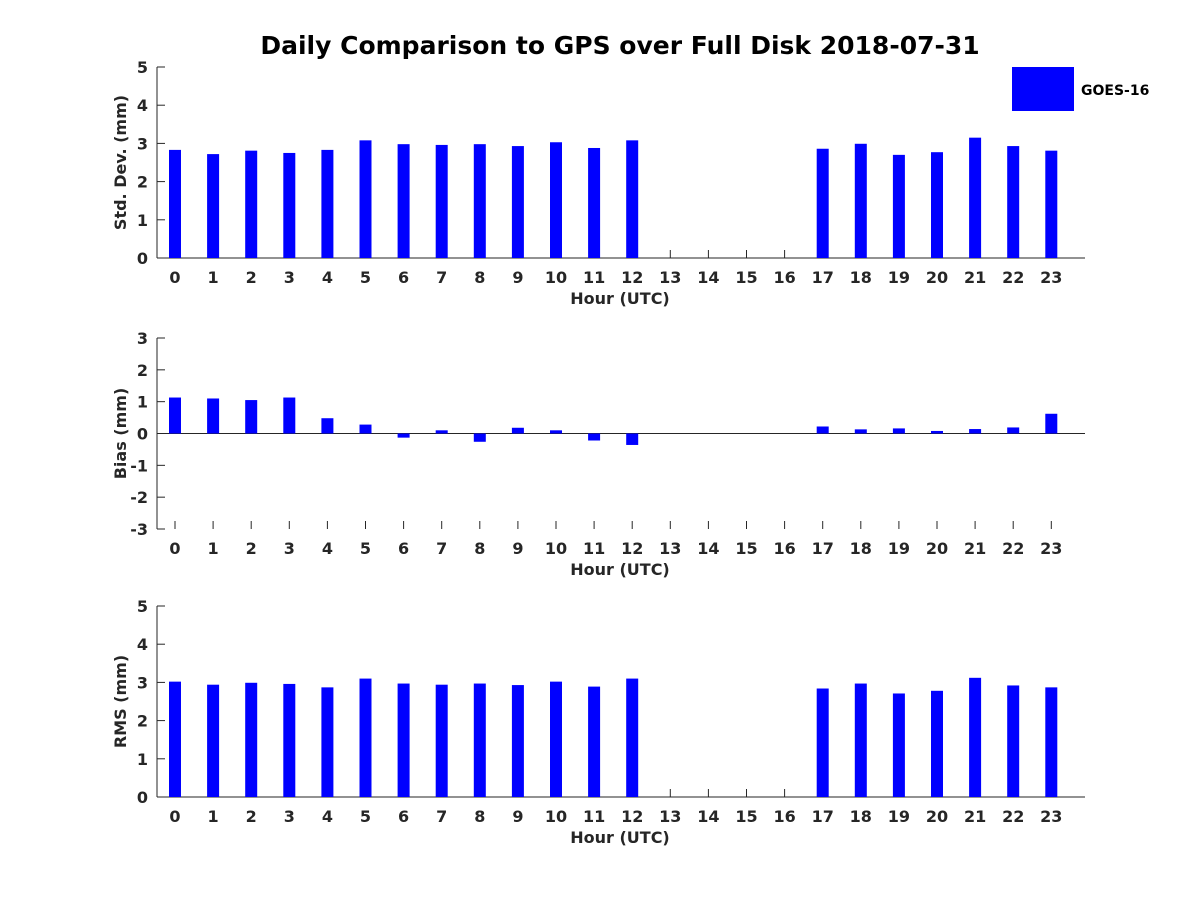 The image size is (1200, 900). What do you see at coordinates (120, 701) in the screenshot?
I see `y-axis-label: RMS (mm)` at bounding box center [120, 701].